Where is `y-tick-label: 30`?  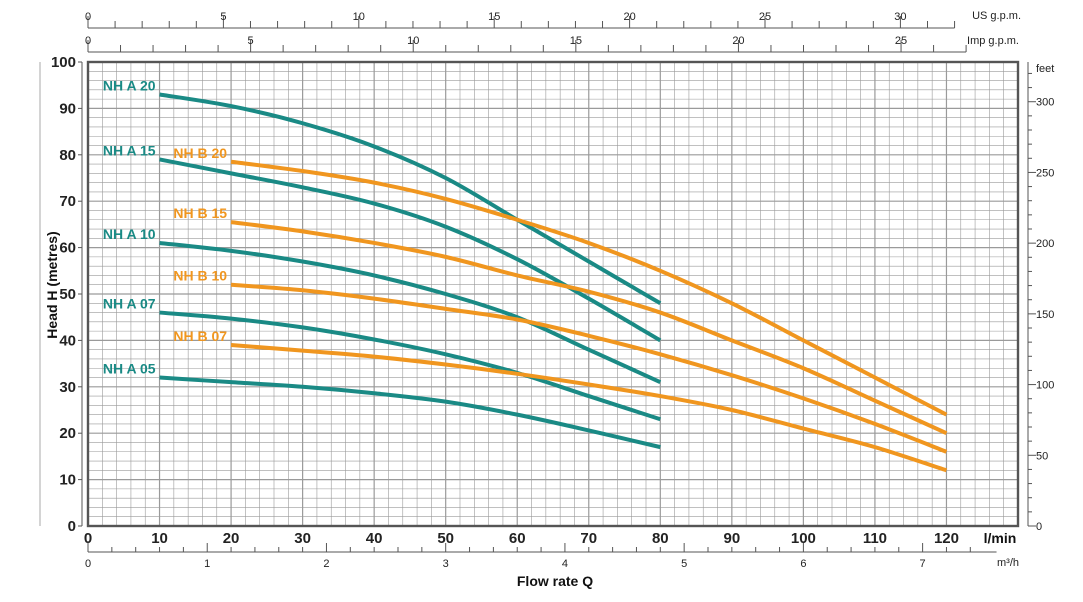 y-tick-label: 30 is located at coordinates (67, 387).